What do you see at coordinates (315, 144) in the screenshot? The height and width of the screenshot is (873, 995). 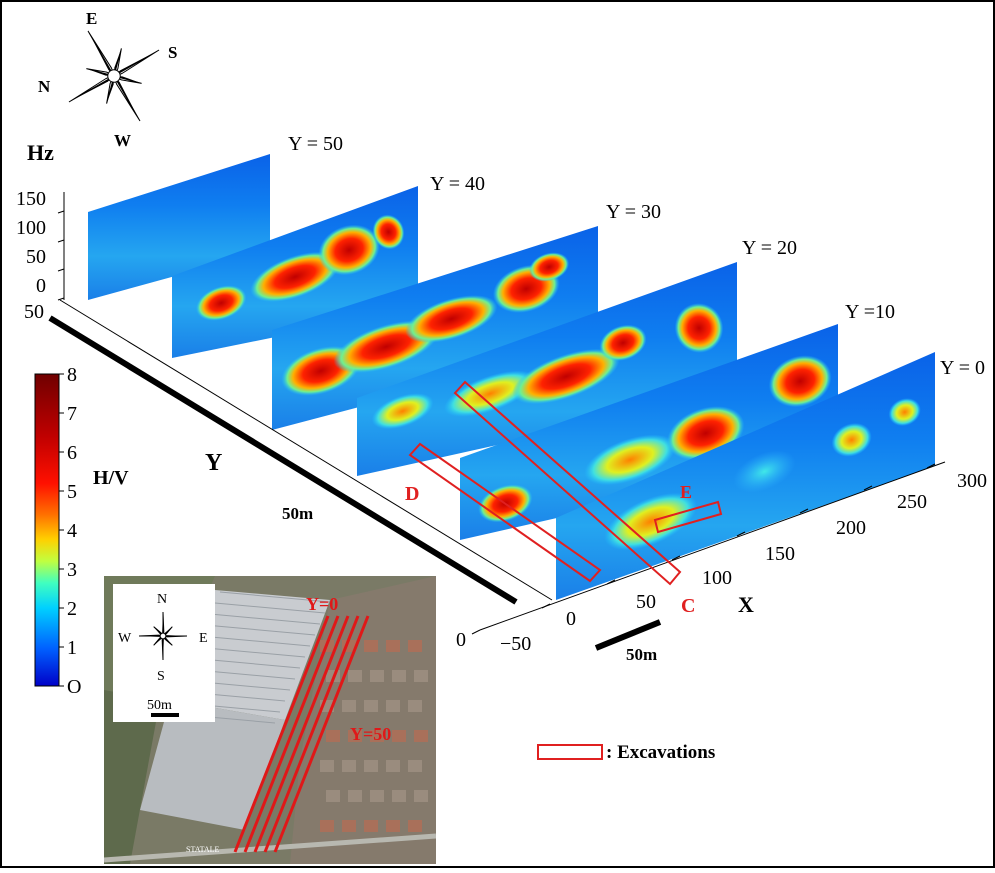 I see `section-label: Y = 50` at bounding box center [315, 144].